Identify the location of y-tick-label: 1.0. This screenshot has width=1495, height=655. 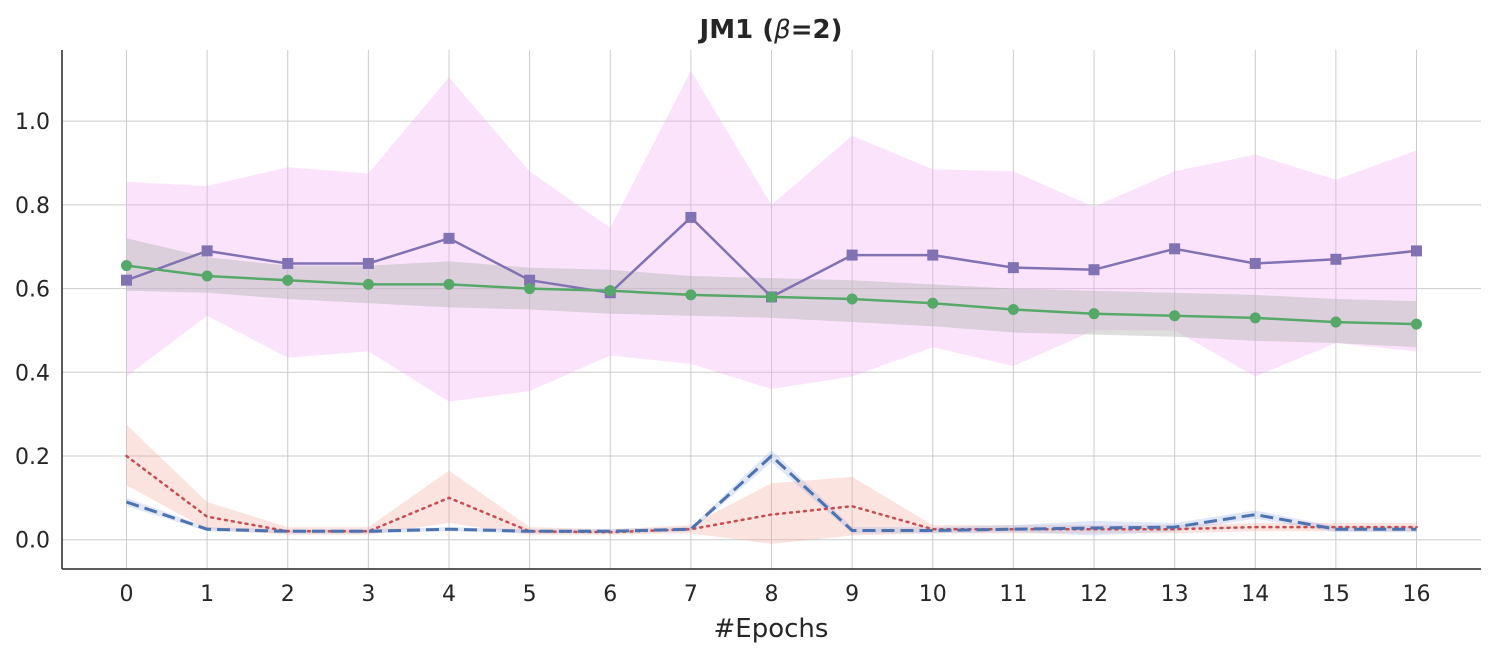
(32, 122).